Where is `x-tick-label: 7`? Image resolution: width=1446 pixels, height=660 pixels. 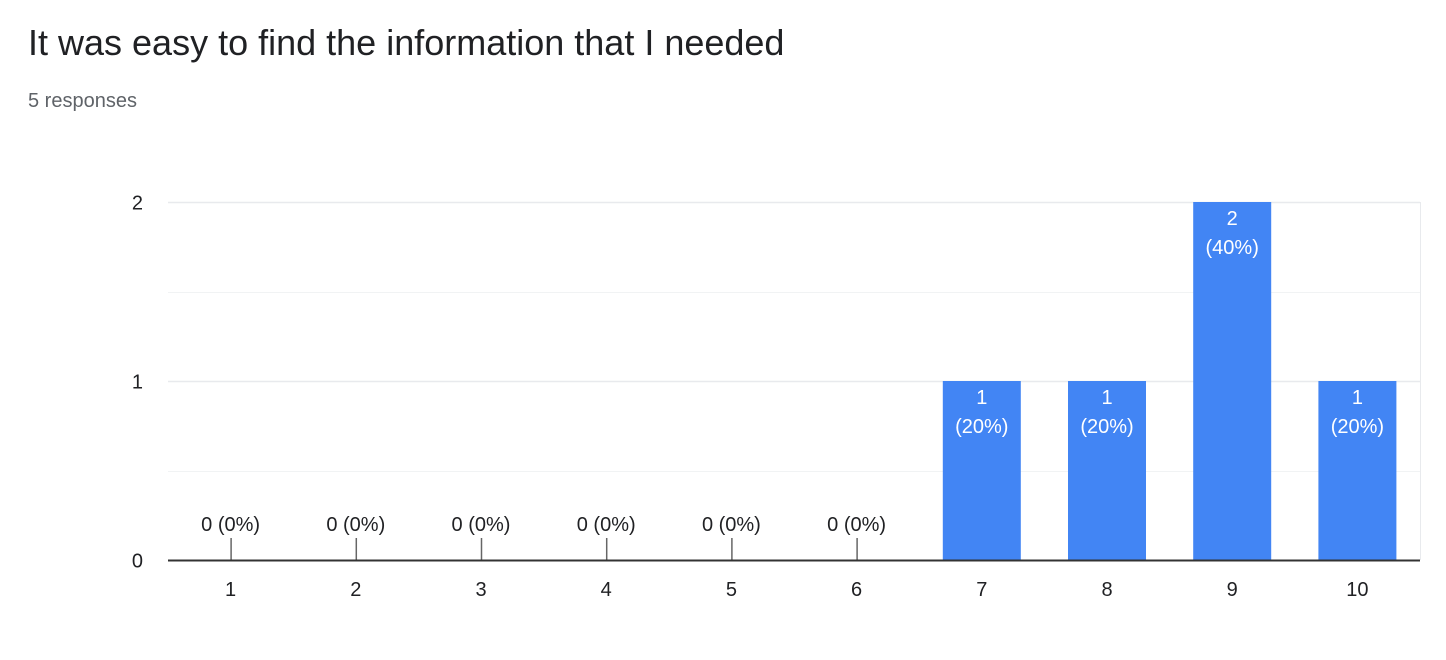
x-tick-label: 7 is located at coordinates (981, 590).